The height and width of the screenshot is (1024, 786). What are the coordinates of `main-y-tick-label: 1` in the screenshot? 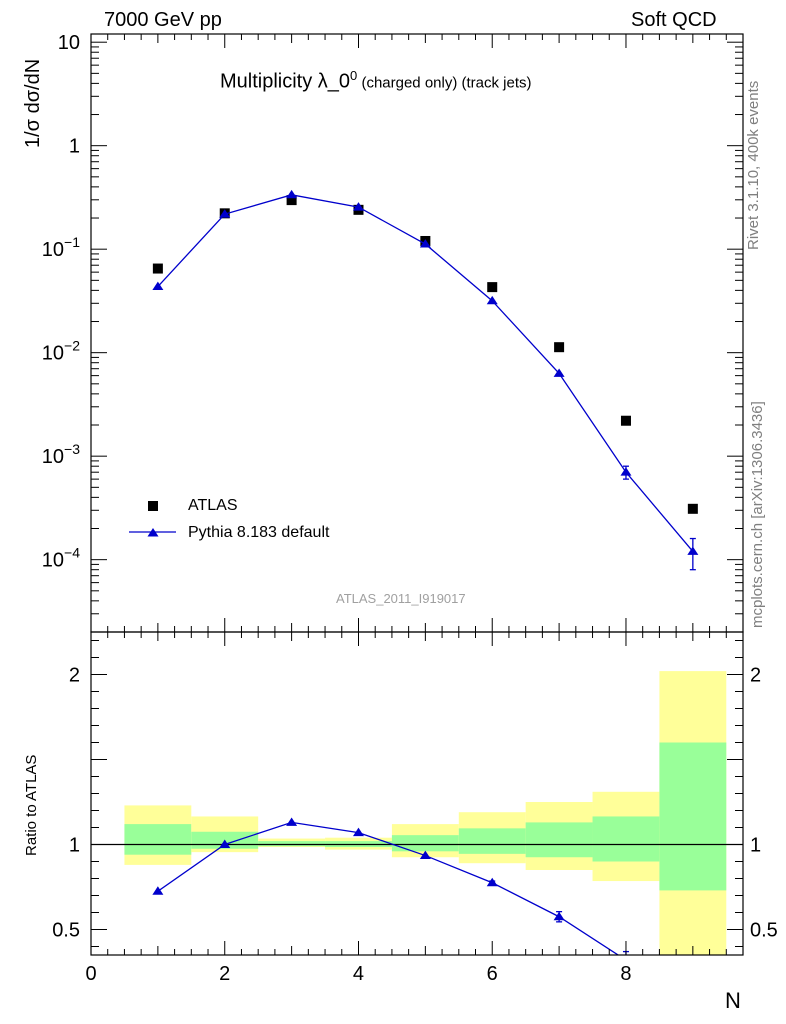 It's located at (74, 147).